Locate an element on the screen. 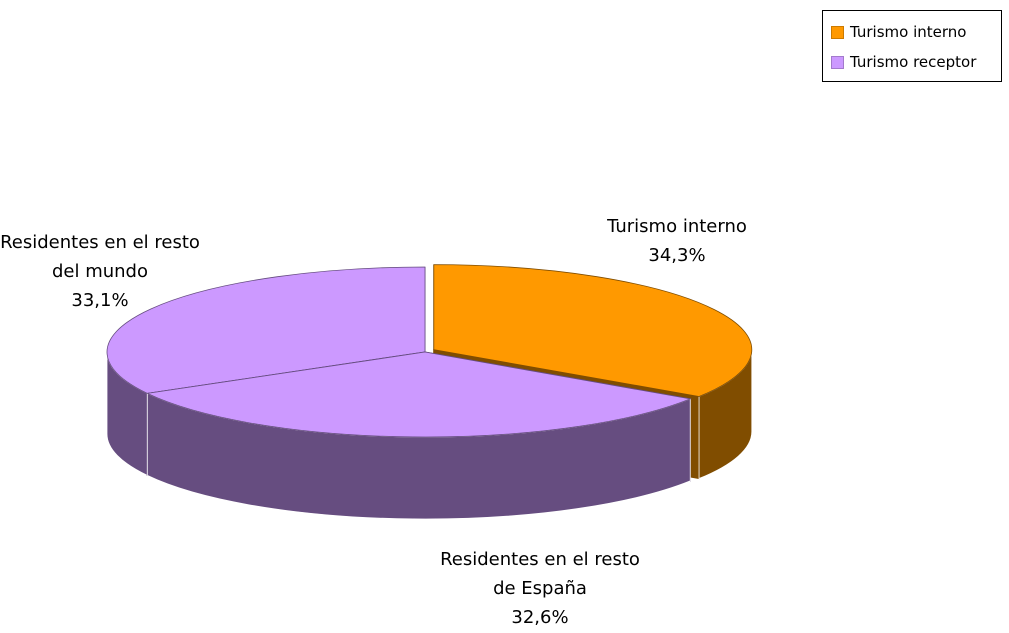  slice-label: Residentes en el resto de España 32,6% is located at coordinates (540, 588).